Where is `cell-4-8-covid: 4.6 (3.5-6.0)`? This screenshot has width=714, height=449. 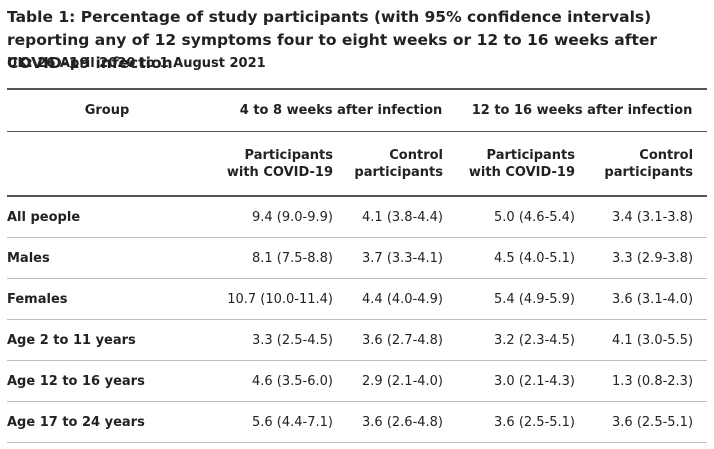 cell-4-8-covid: 4.6 (3.5-6.0) is located at coordinates (286, 381).